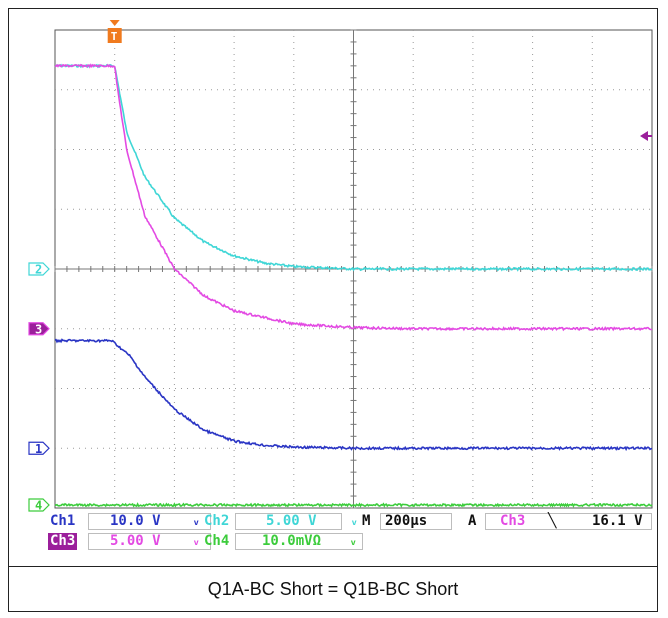  What do you see at coordinates (366, 521) in the screenshot?
I see `timebase-label: M` at bounding box center [366, 521].